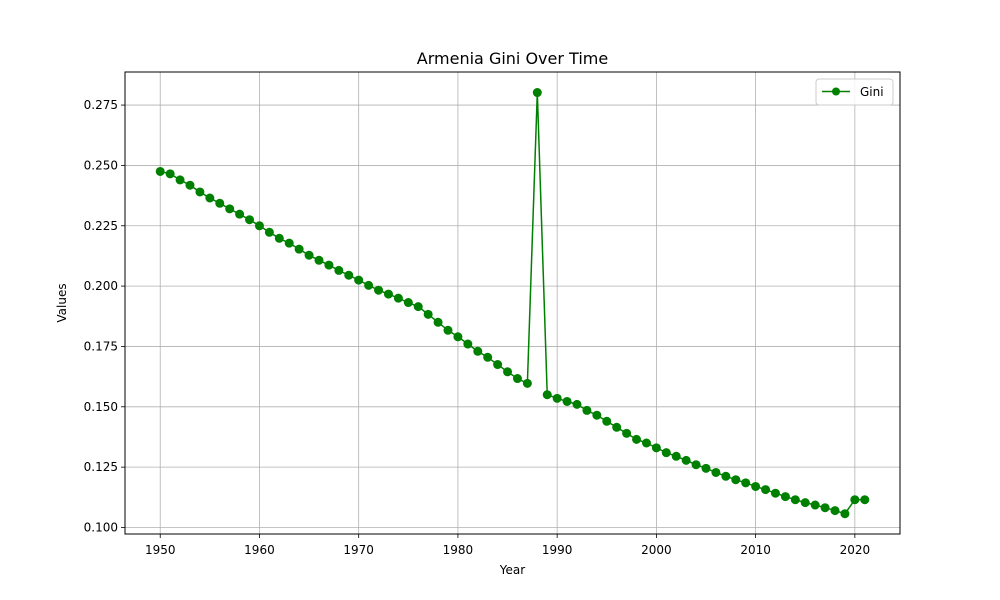 The image size is (1000, 600). Describe the element at coordinates (101, 105) in the screenshot. I see `y-tick-label: 0.275` at that location.